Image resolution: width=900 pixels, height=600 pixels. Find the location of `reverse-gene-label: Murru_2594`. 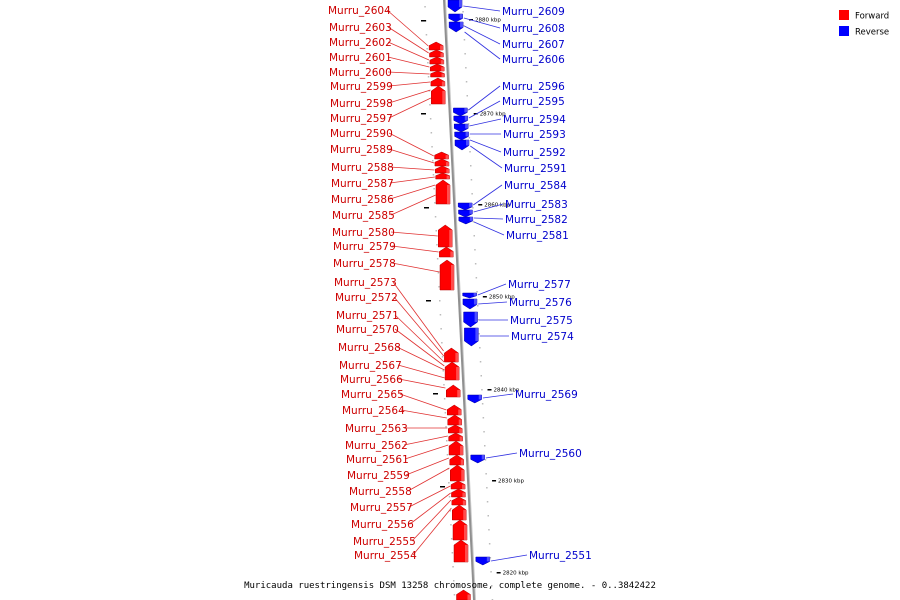

reverse-gene-label: Murru_2594 is located at coordinates (534, 120).